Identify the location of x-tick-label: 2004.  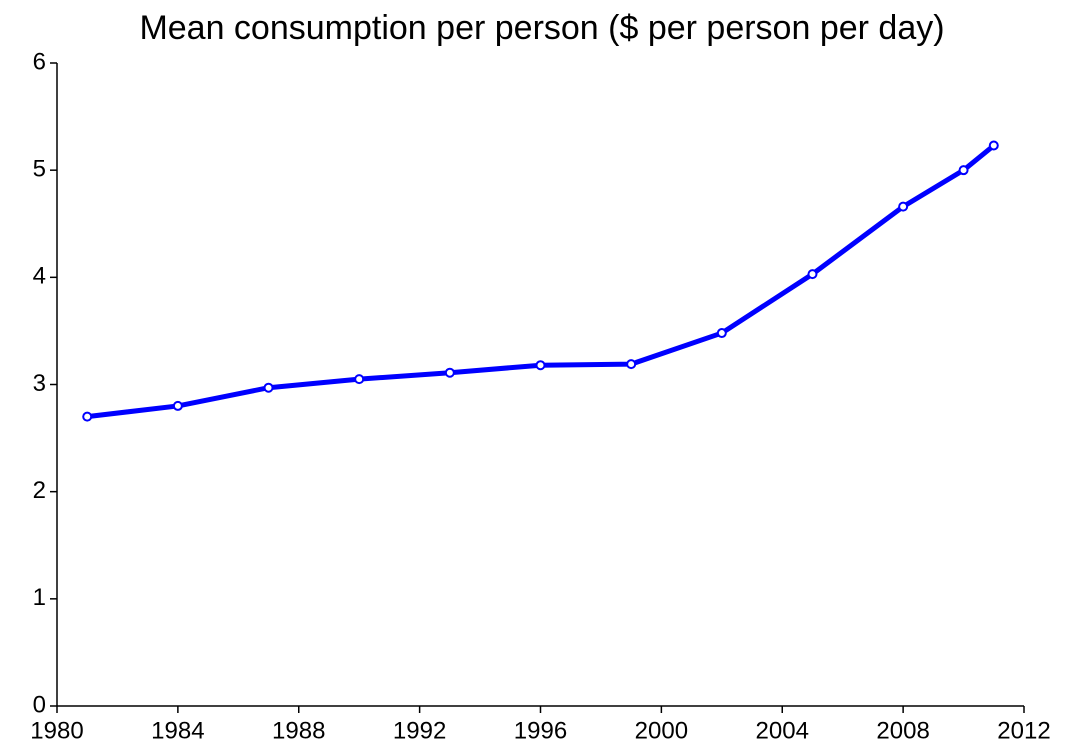
(782, 730).